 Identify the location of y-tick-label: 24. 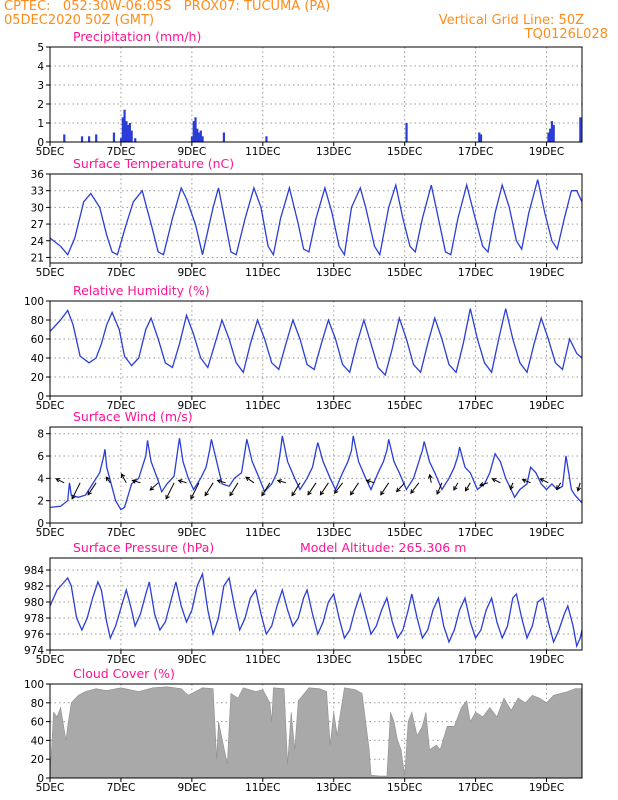
(38, 242).